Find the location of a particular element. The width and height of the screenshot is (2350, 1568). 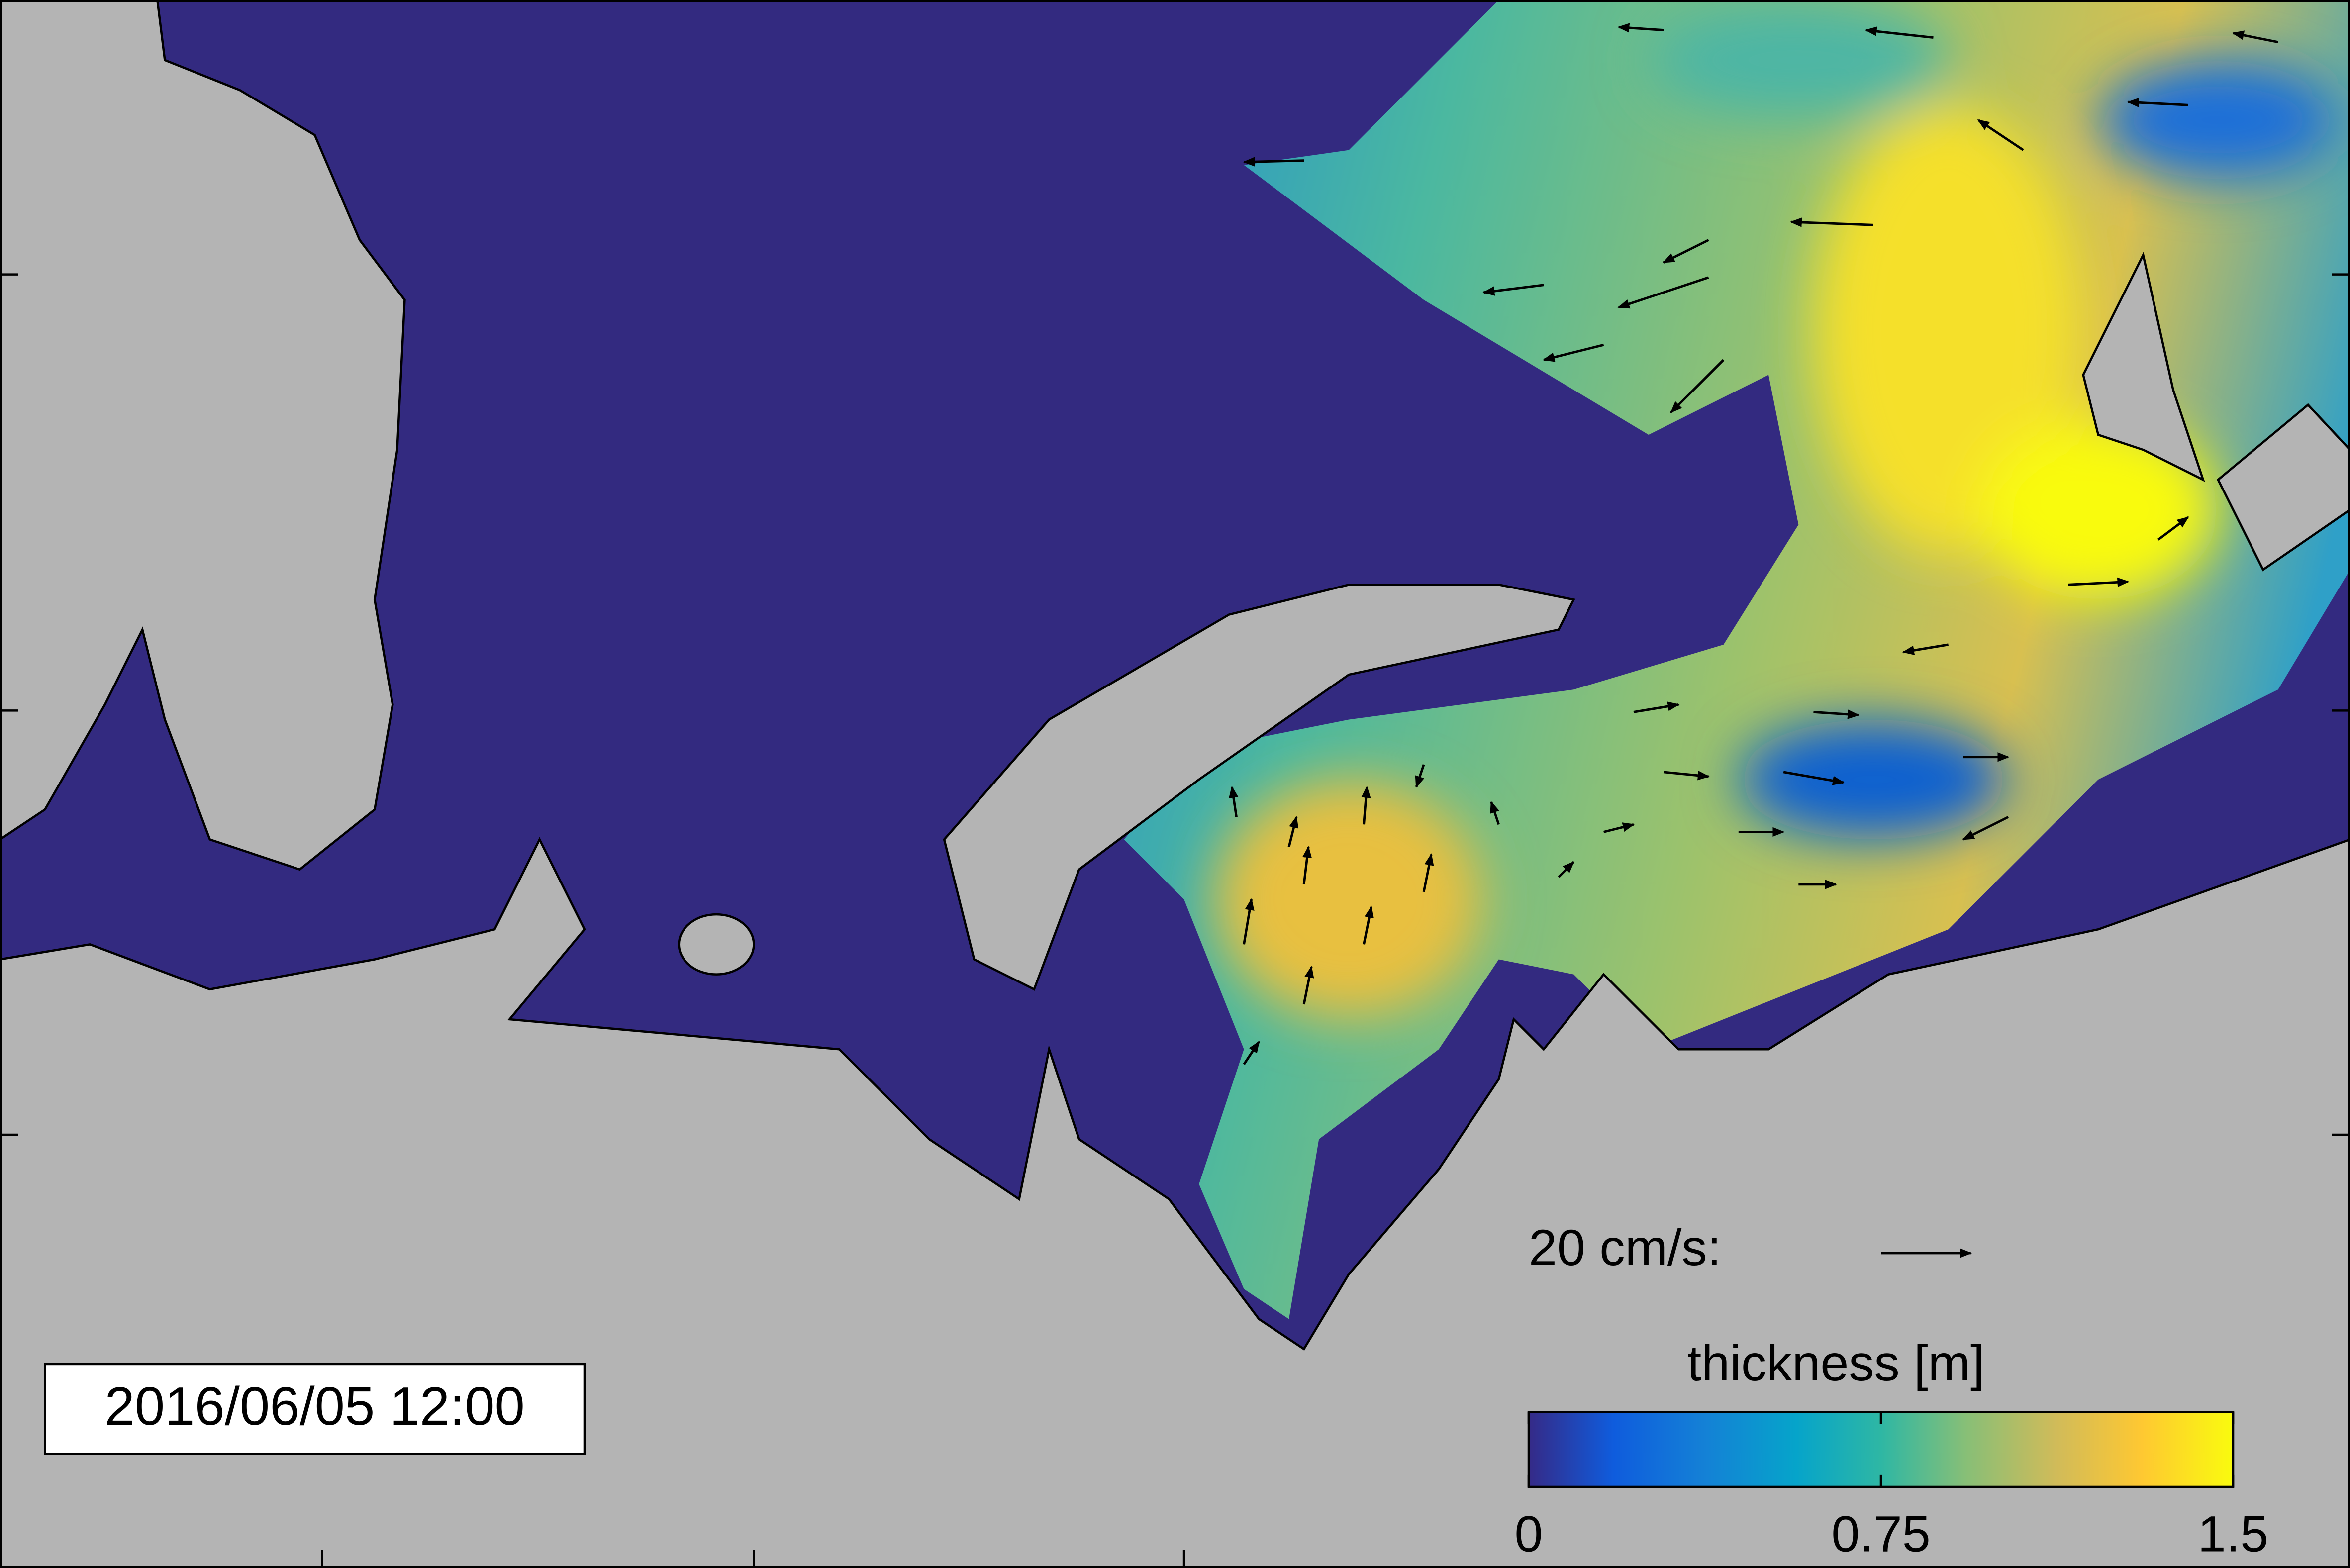

colorbar-tick-label: 0.75 is located at coordinates (1880, 1533).